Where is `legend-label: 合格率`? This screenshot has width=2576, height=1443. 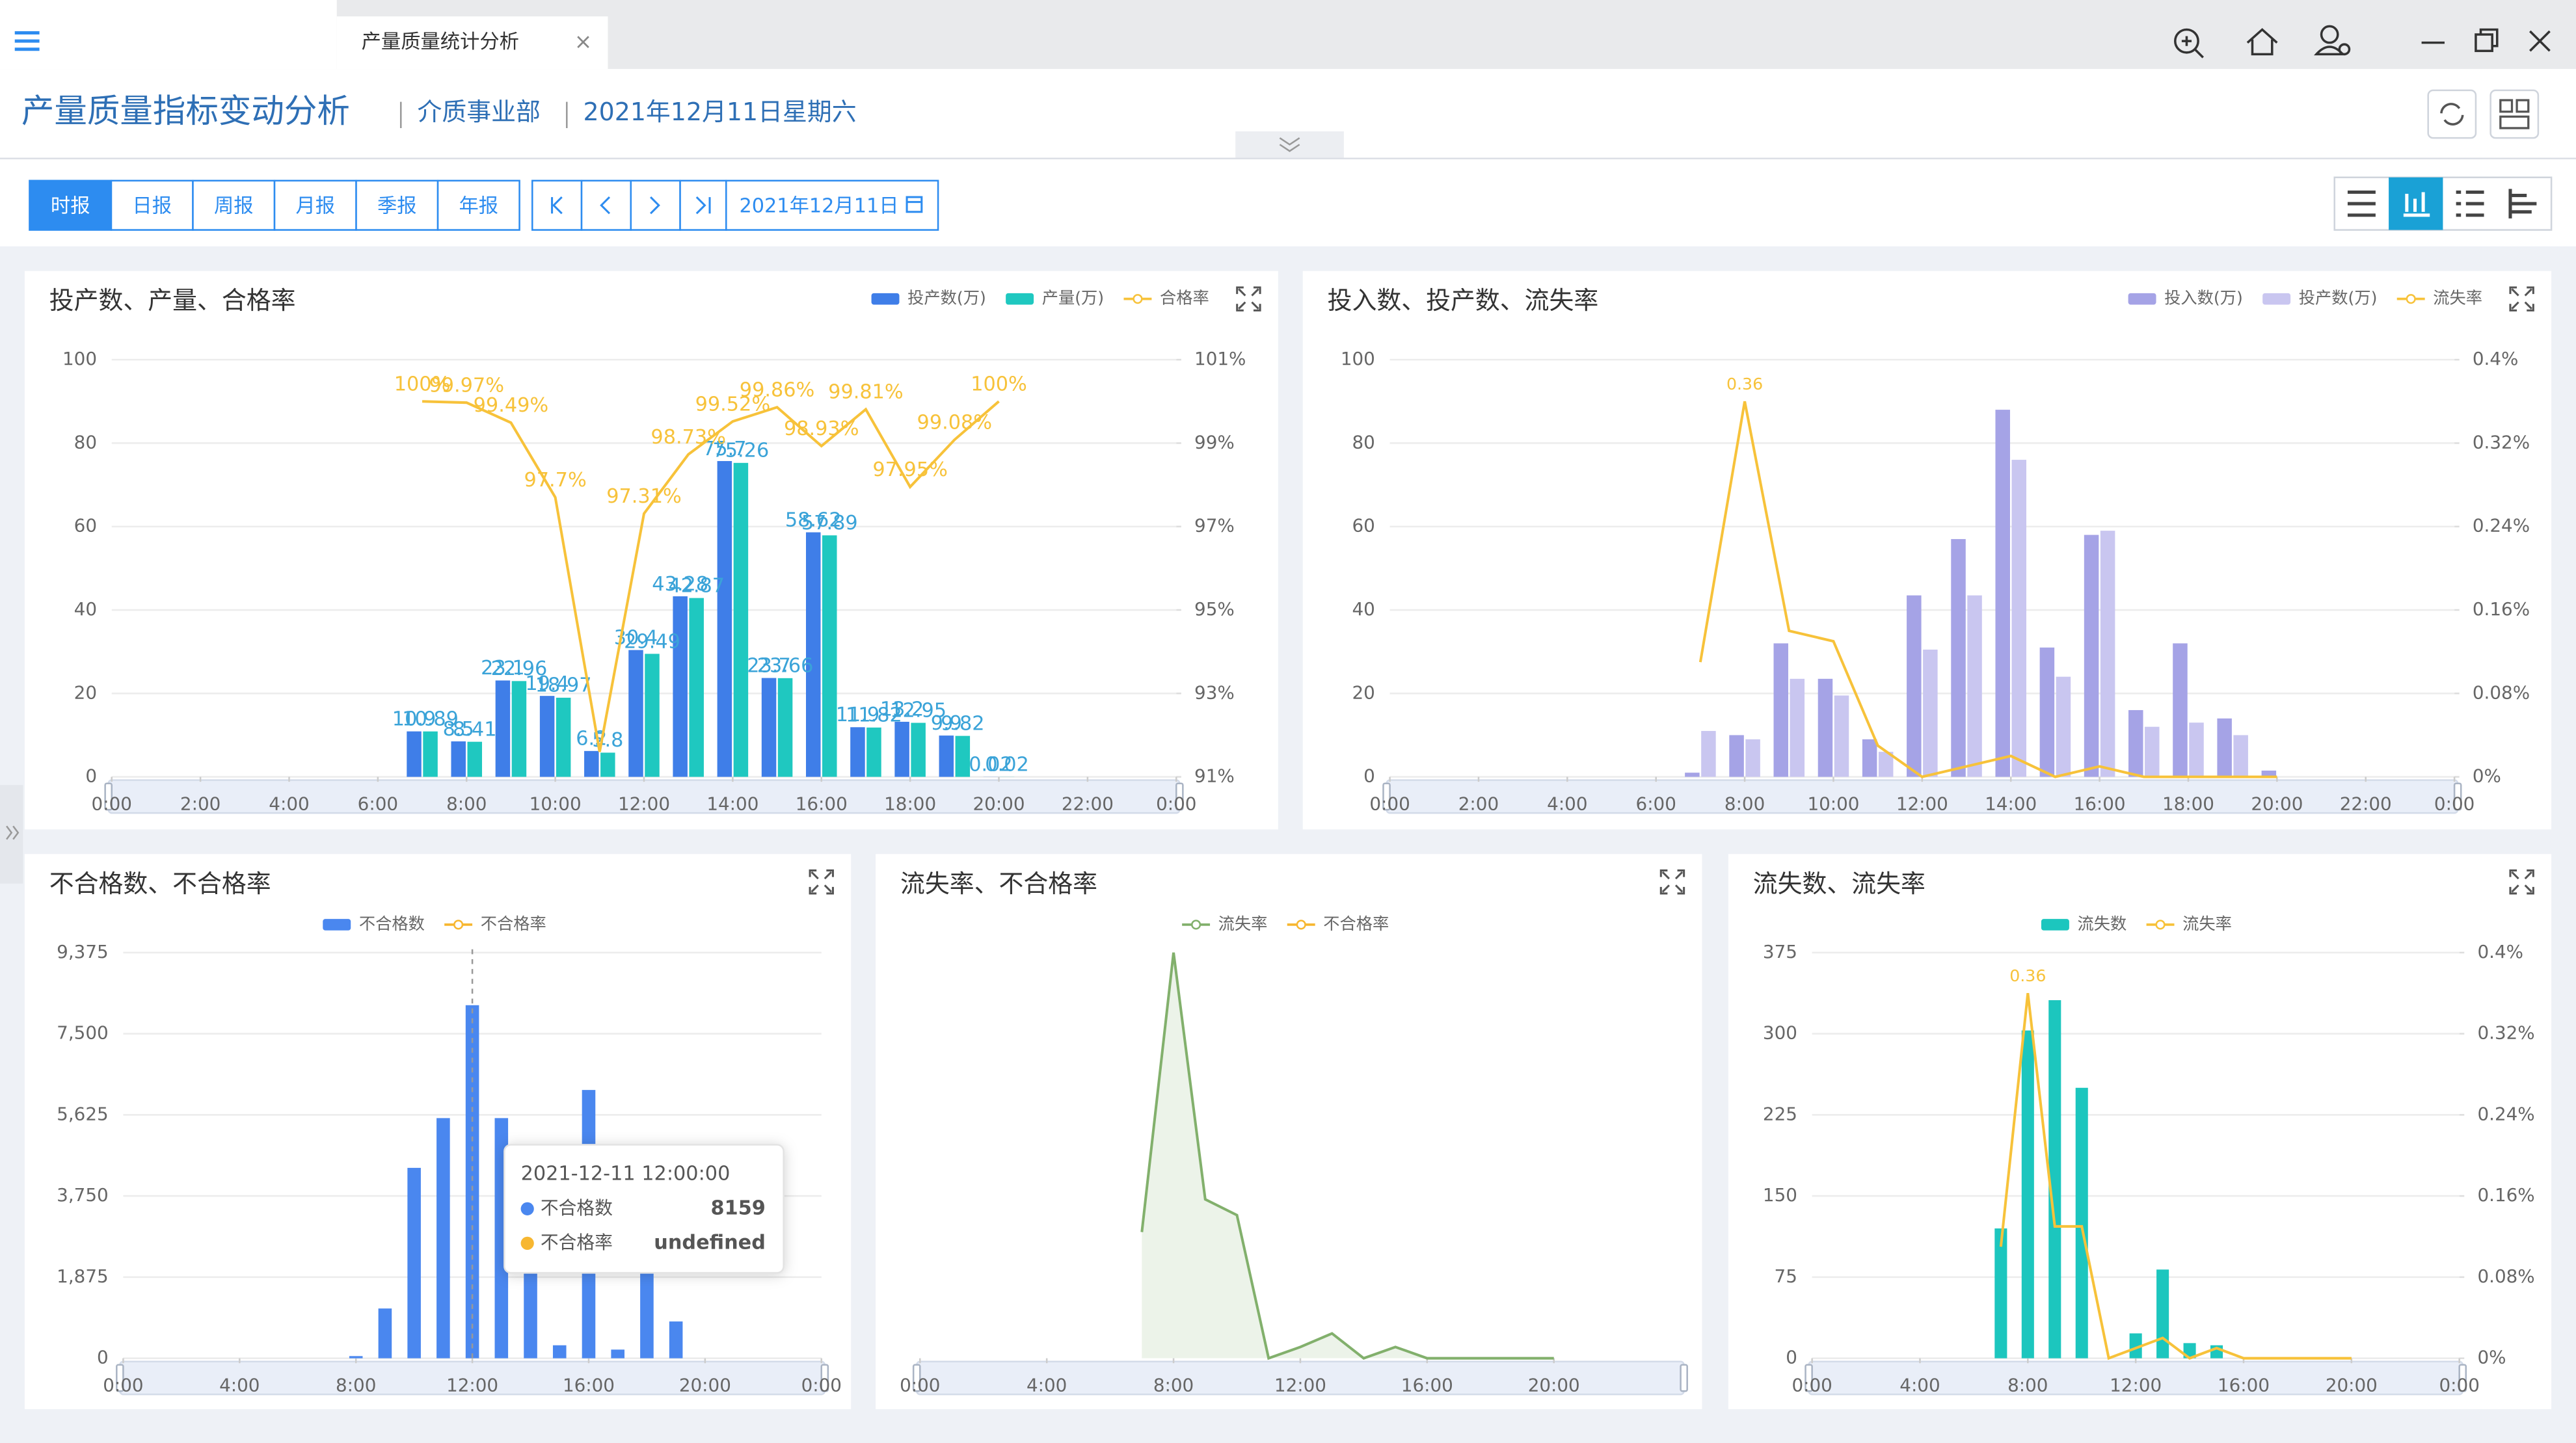 legend-label: 合格率 is located at coordinates (1184, 298).